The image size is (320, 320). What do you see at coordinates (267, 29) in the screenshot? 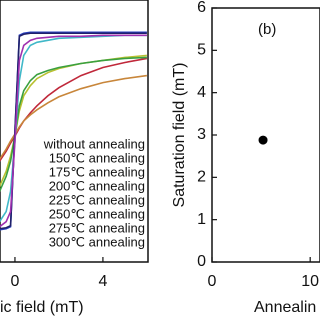
I see `panel-label: (b)` at bounding box center [267, 29].